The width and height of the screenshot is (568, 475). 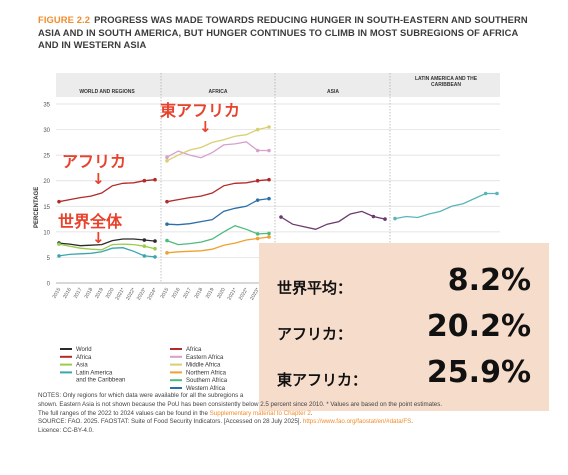 I want to click on annotation-africa: アフリカ, so click(x=94, y=161).